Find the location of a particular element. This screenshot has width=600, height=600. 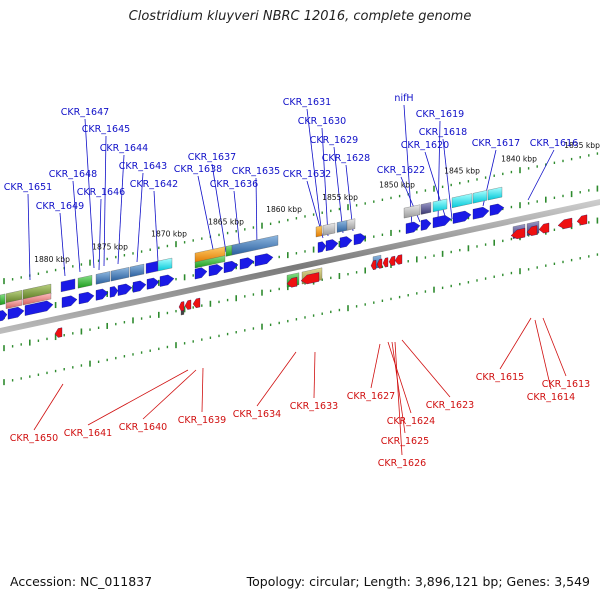

gene-label-ckr-1635: CKR_1635 is located at coordinates (256, 171).